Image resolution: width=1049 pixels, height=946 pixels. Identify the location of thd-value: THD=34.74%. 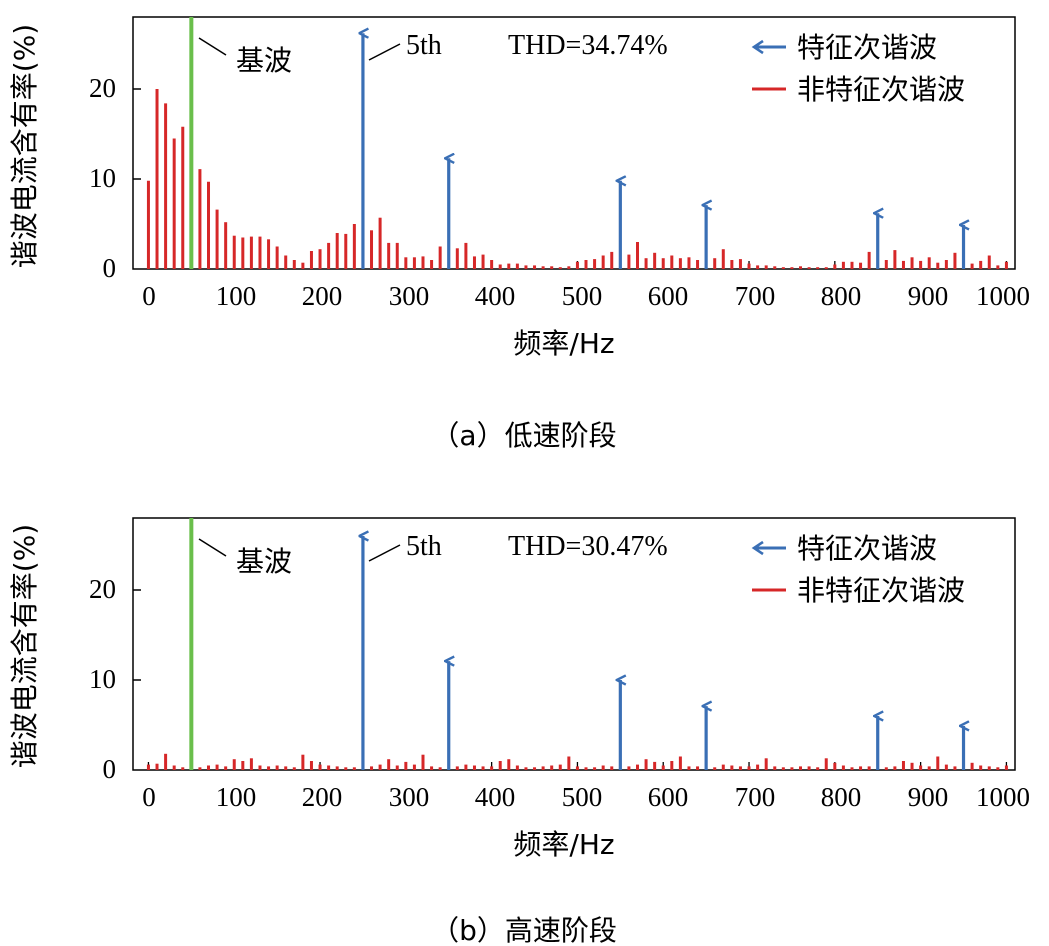
(588, 45).